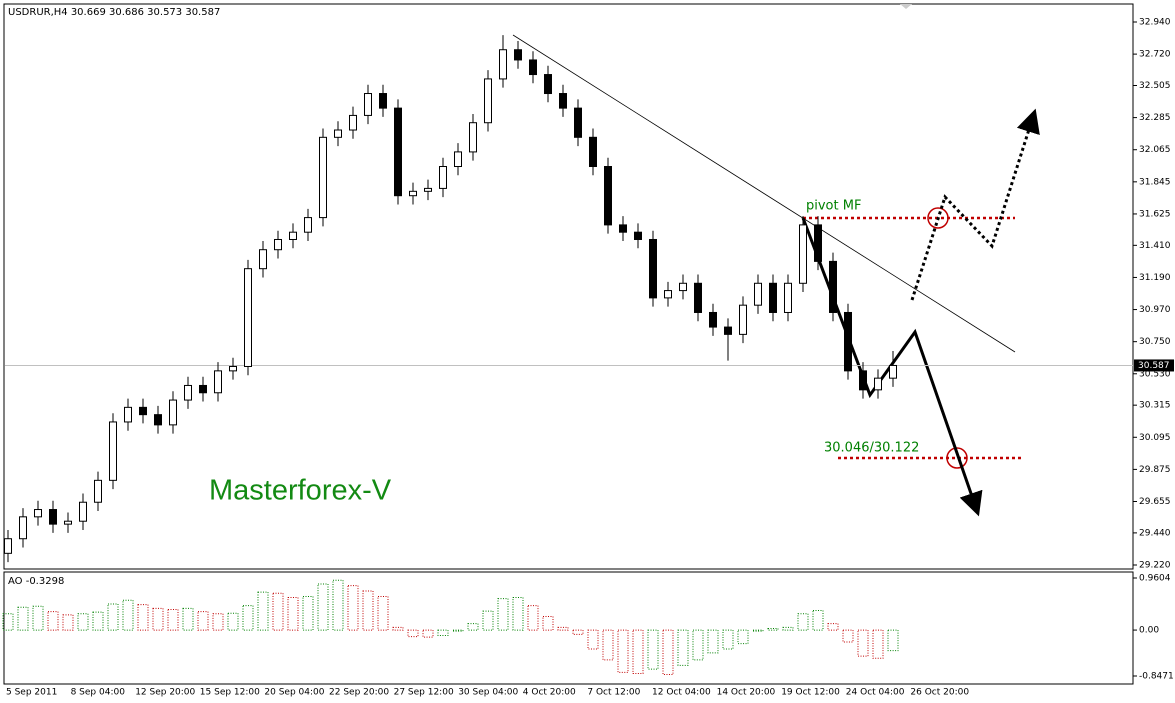  What do you see at coordinates (114, 12) in the screenshot?
I see `chart-title: USDRUR,H4 30.669 30.686 30.573 30.587` at bounding box center [114, 12].